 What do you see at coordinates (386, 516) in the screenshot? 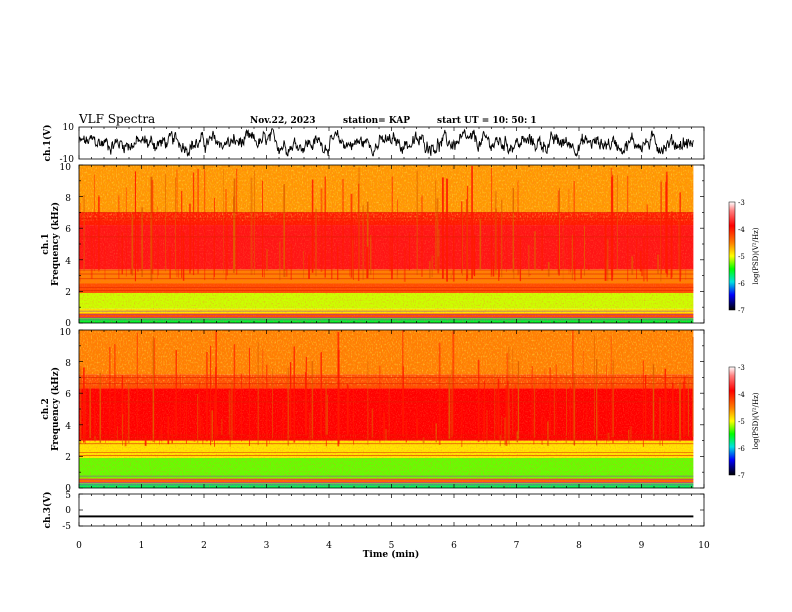
I see `ch3-waveform-band` at bounding box center [386, 516].